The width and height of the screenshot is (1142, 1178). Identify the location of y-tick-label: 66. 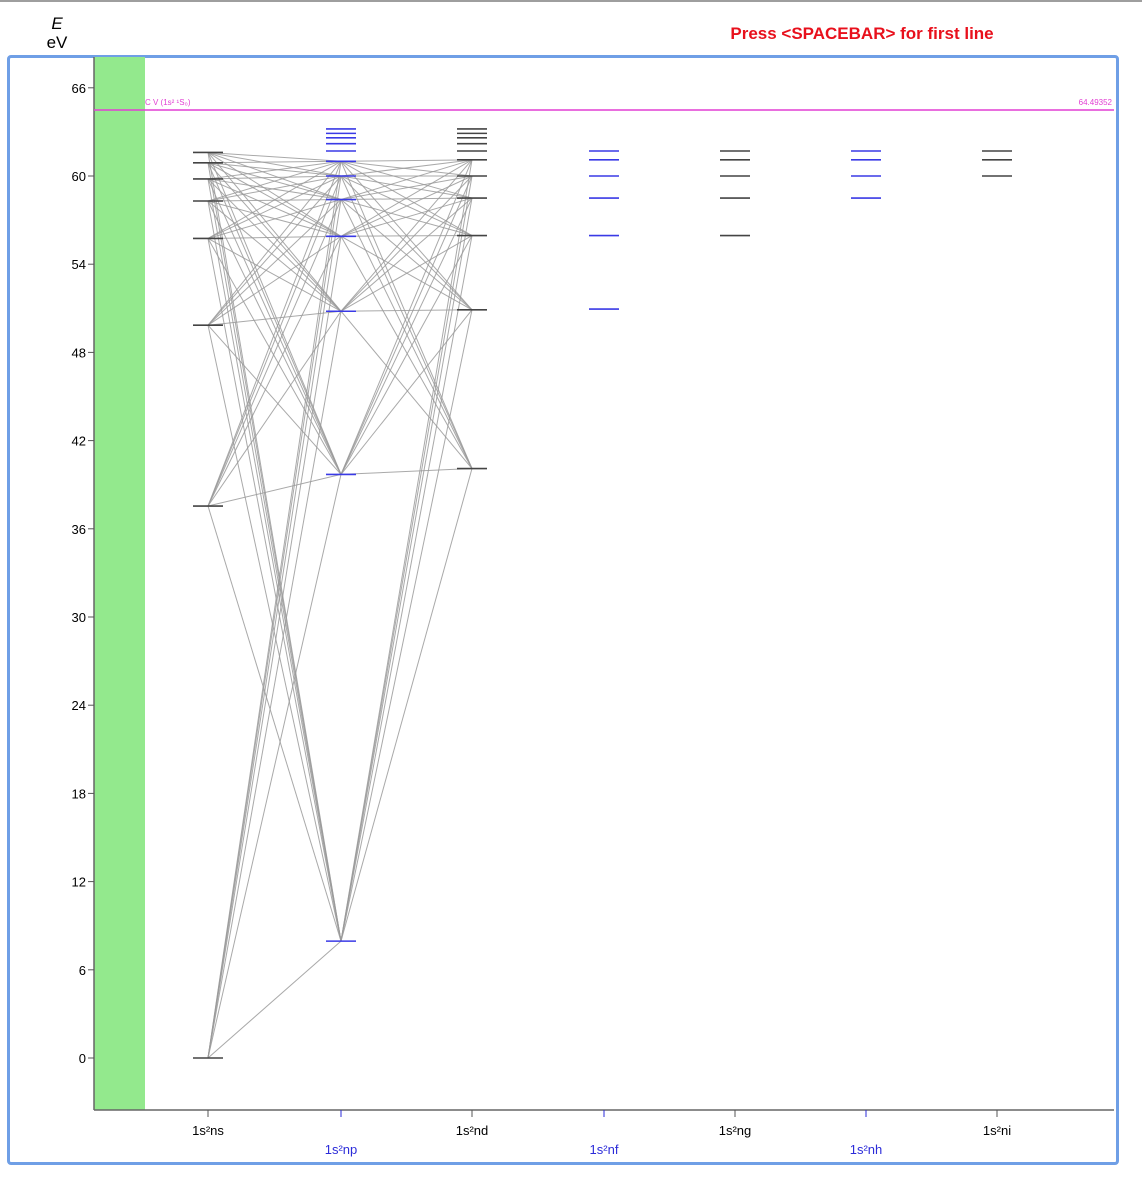
(79, 88).